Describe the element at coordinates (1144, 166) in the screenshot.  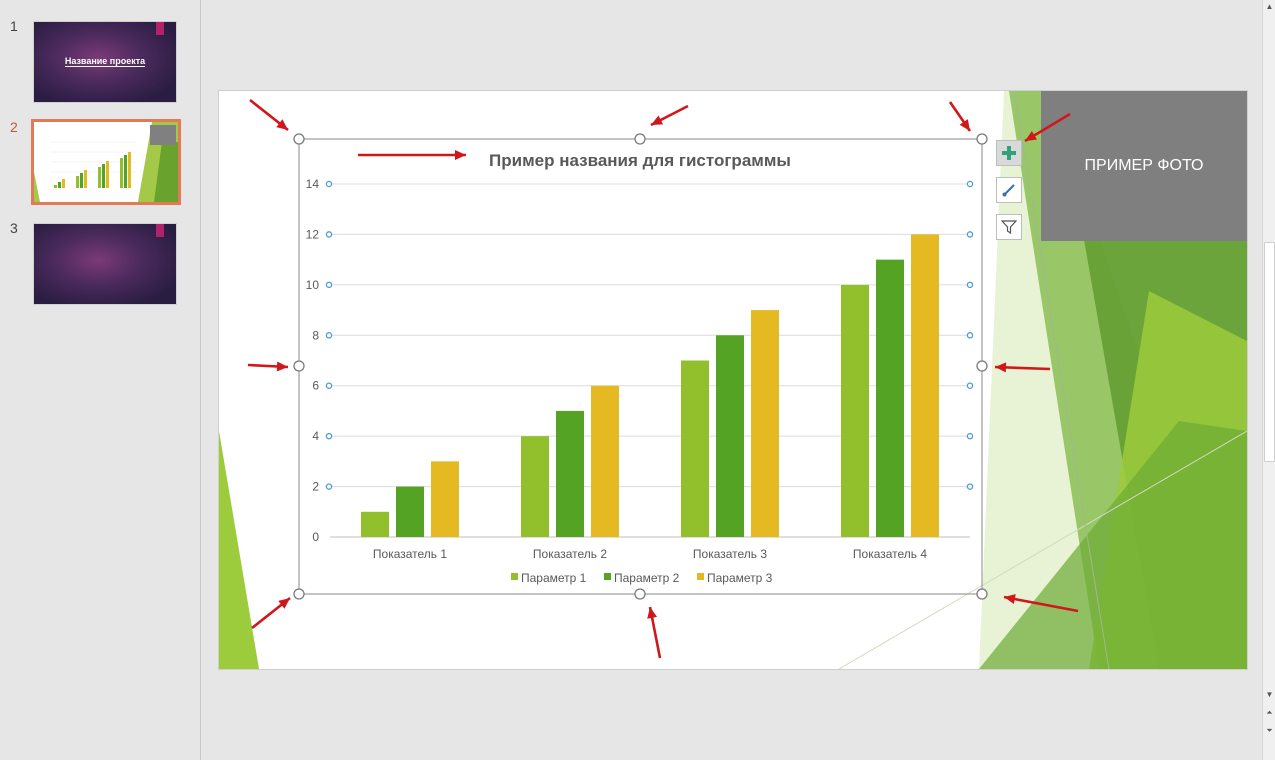
I see `photo-placeholder: ПРИМЕР ФОТО` at that location.